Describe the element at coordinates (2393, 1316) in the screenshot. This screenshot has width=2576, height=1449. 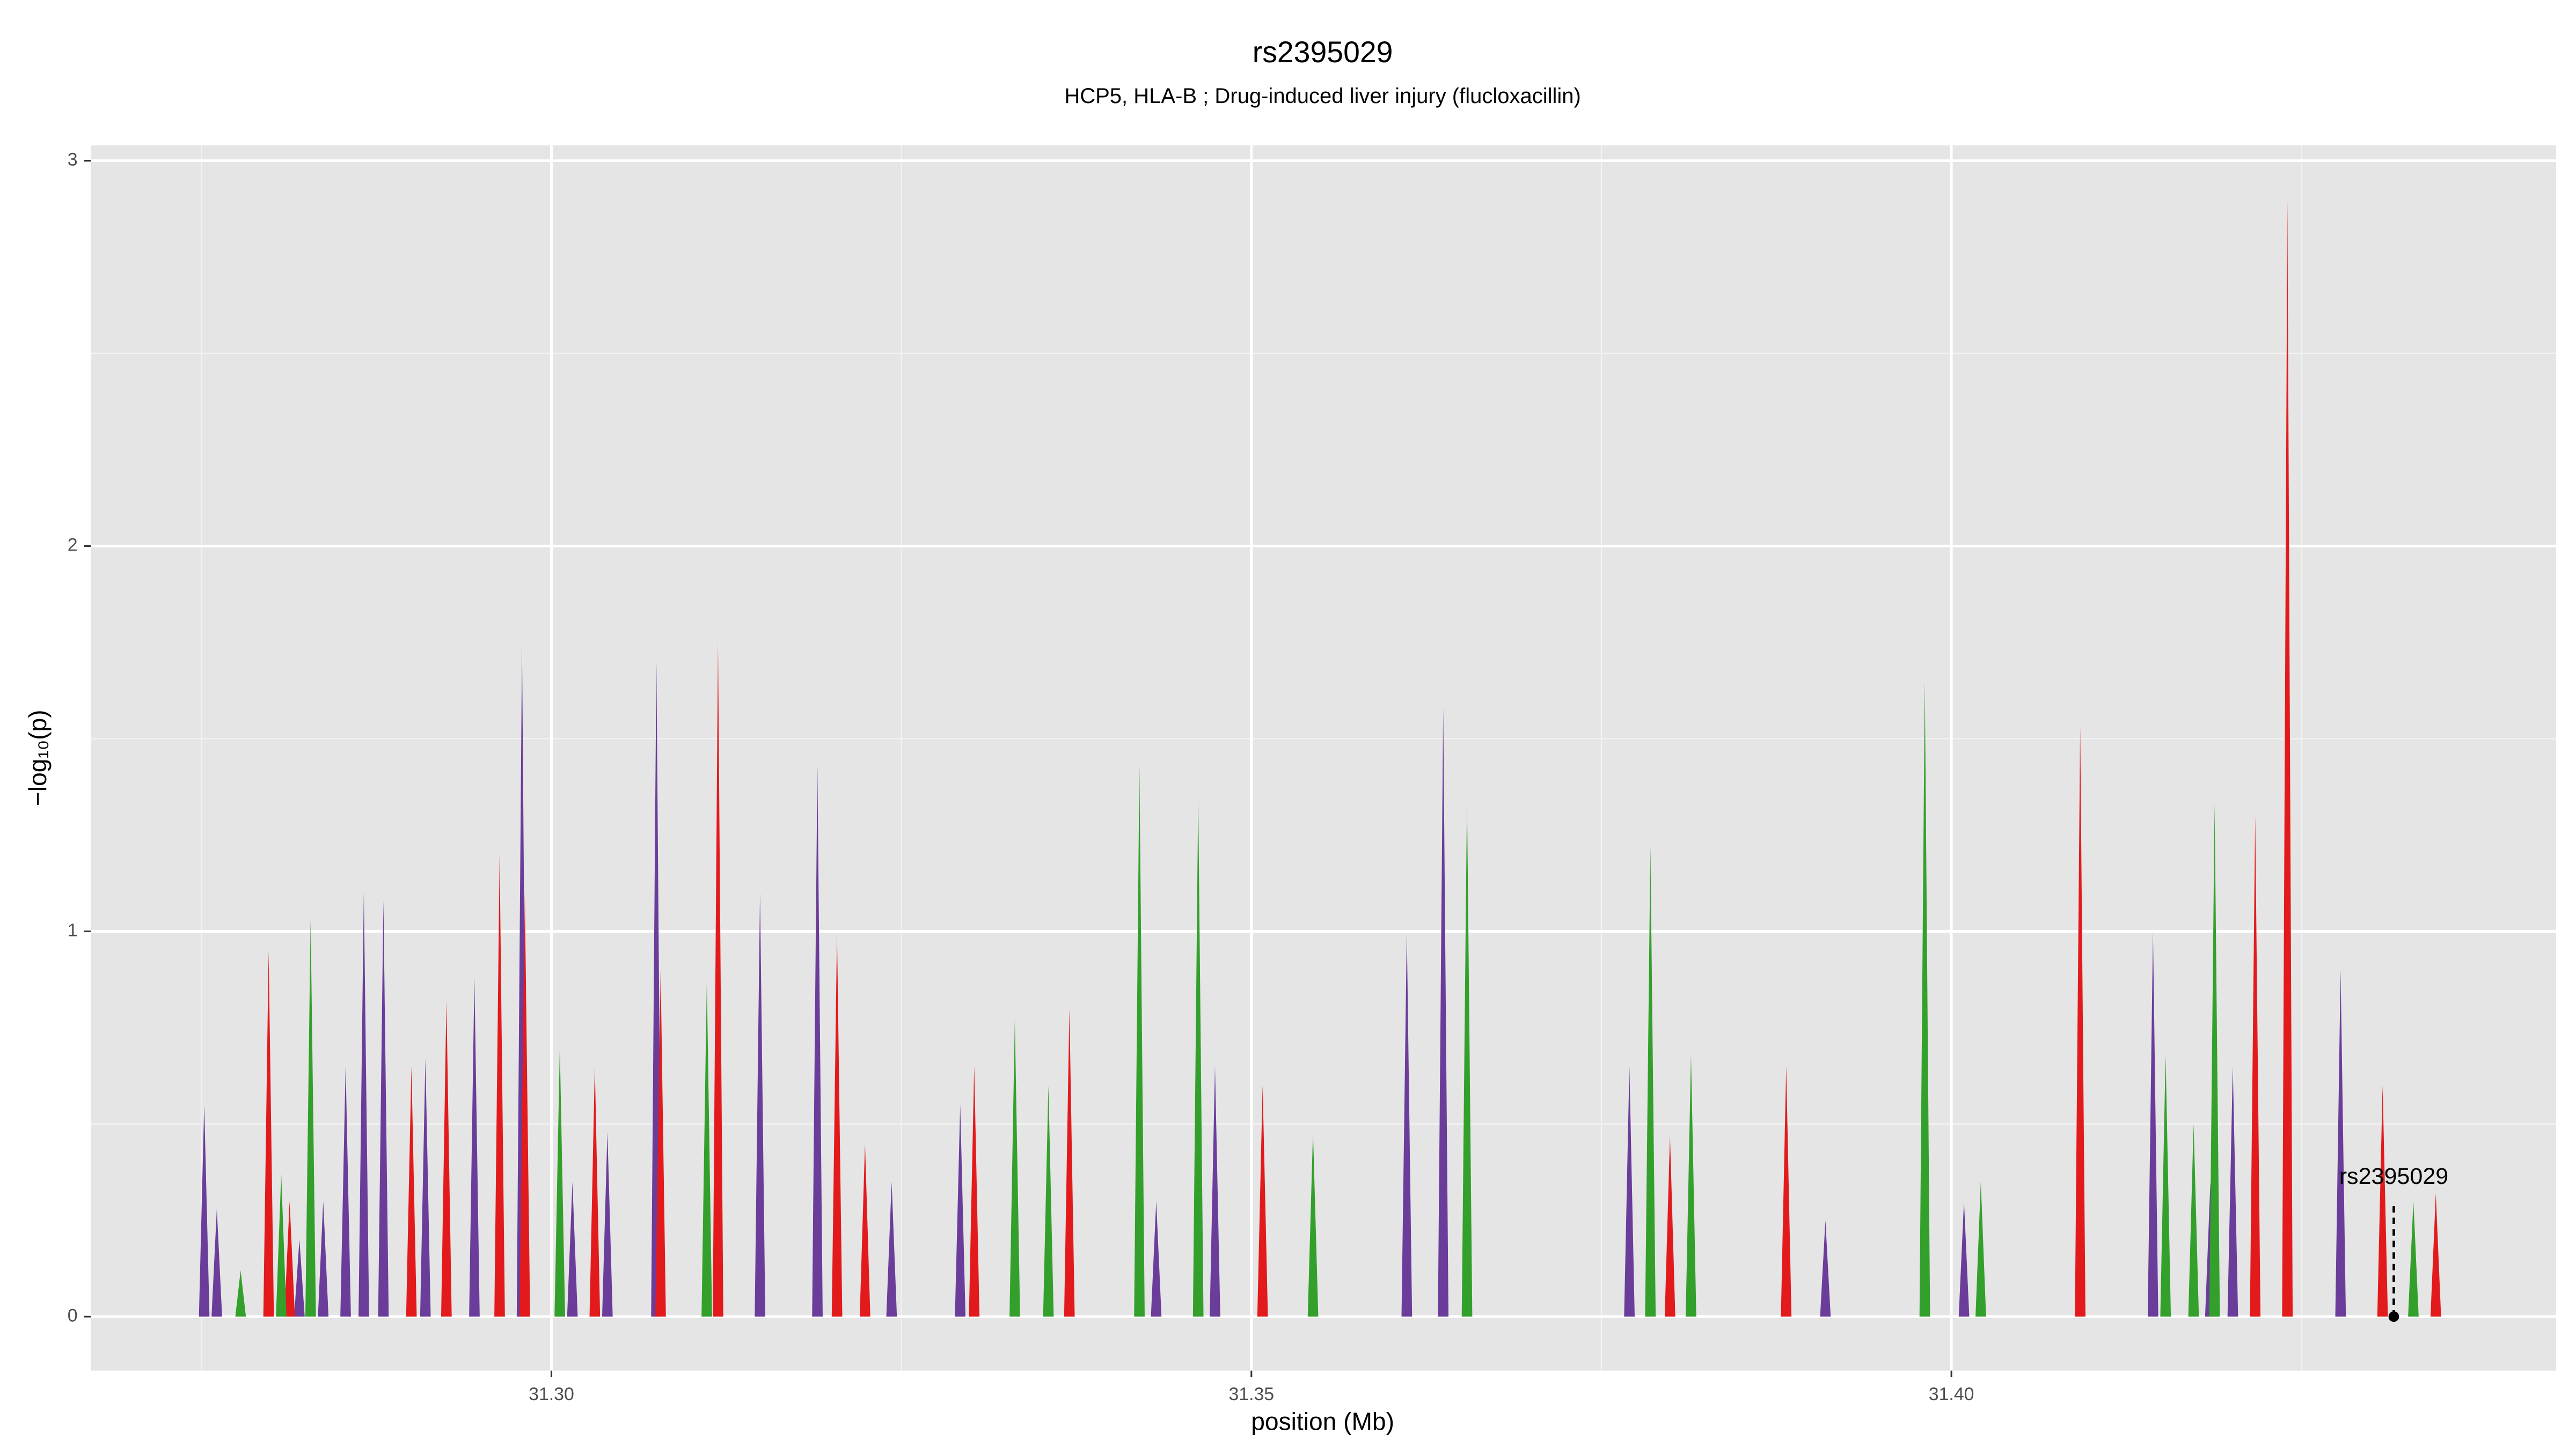
I see `annotation-point` at that location.